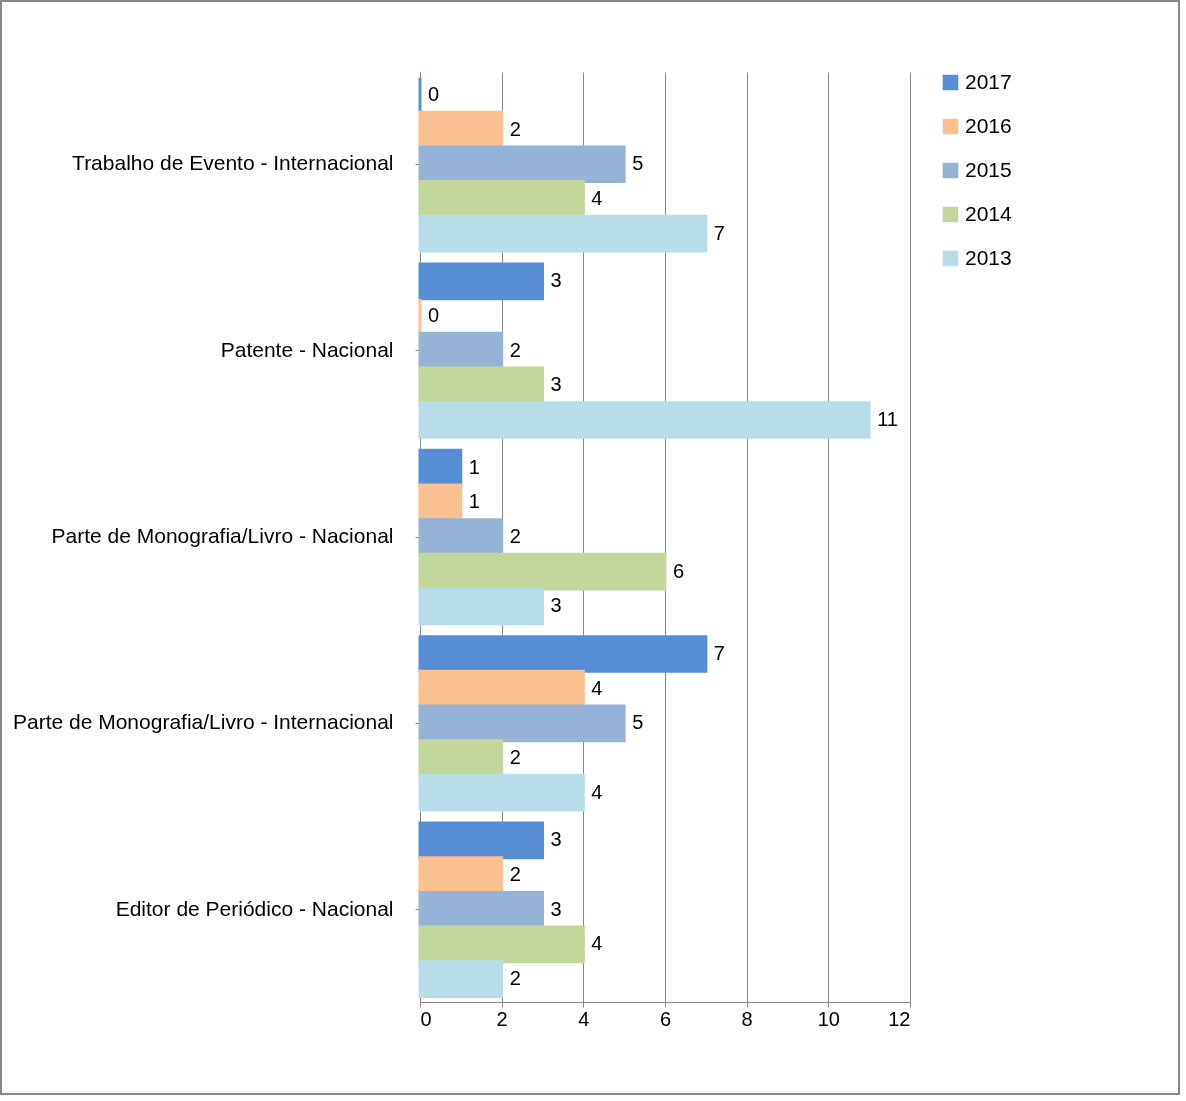 The height and width of the screenshot is (1101, 1186). Describe the element at coordinates (988, 125) in the screenshot. I see `legend-label: 2016` at that location.